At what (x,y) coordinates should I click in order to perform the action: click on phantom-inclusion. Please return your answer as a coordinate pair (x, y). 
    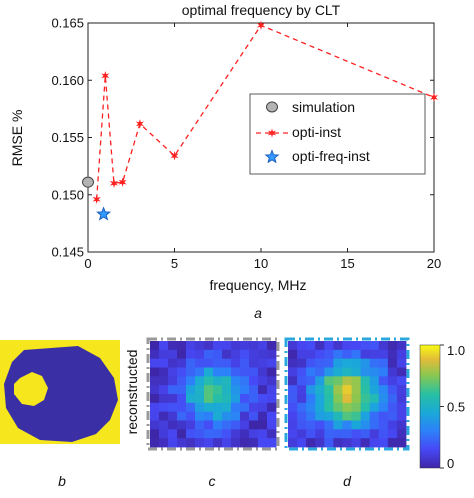
    Looking at the image, I should click on (31, 389).